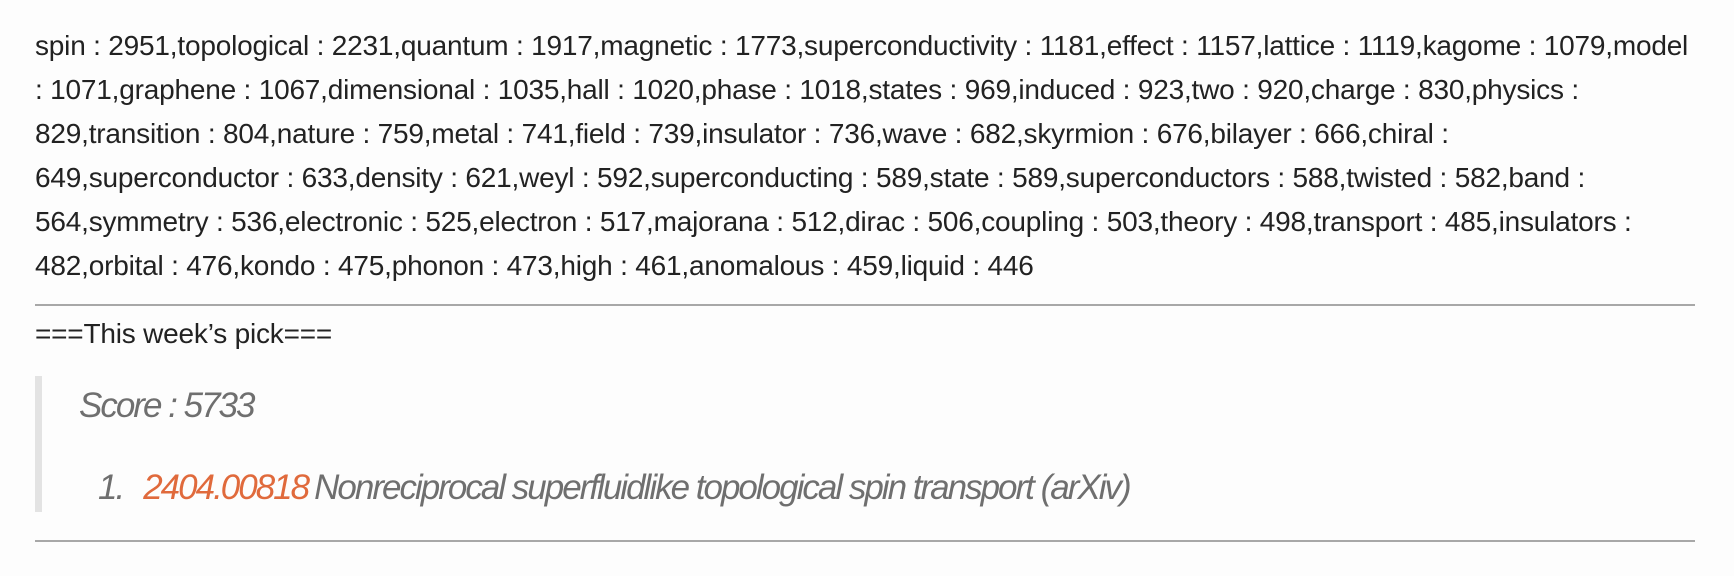  I want to click on pick-score: Score : 5733, so click(167, 405).